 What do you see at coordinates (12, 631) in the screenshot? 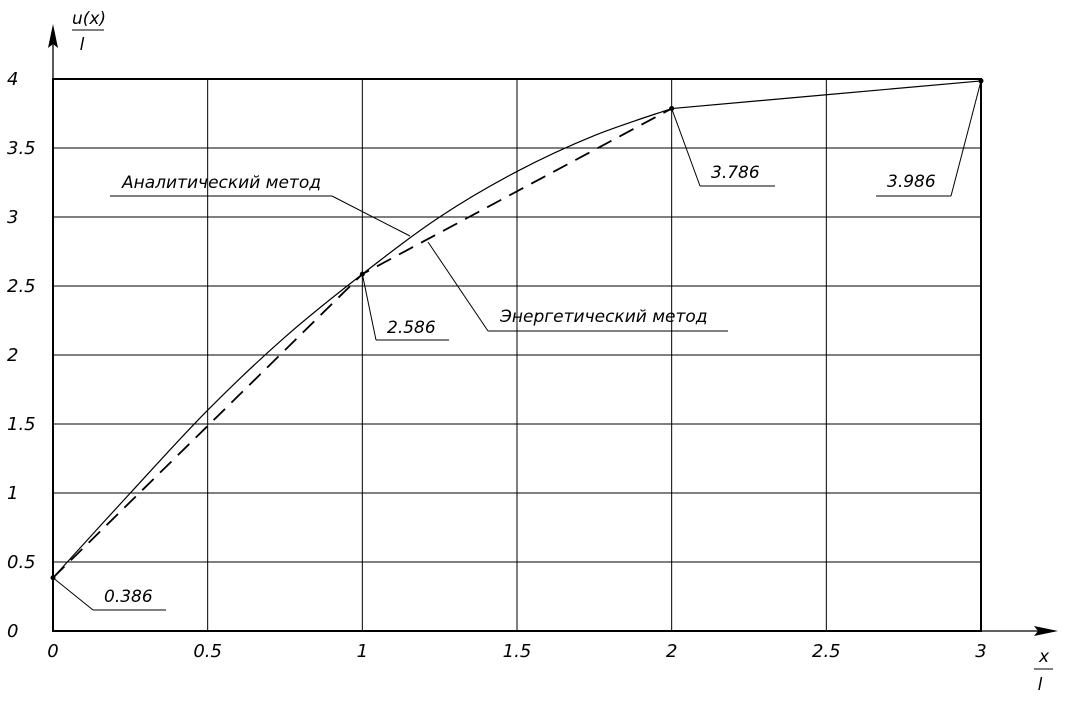
I see `y-tick-label: 0` at bounding box center [12, 631].